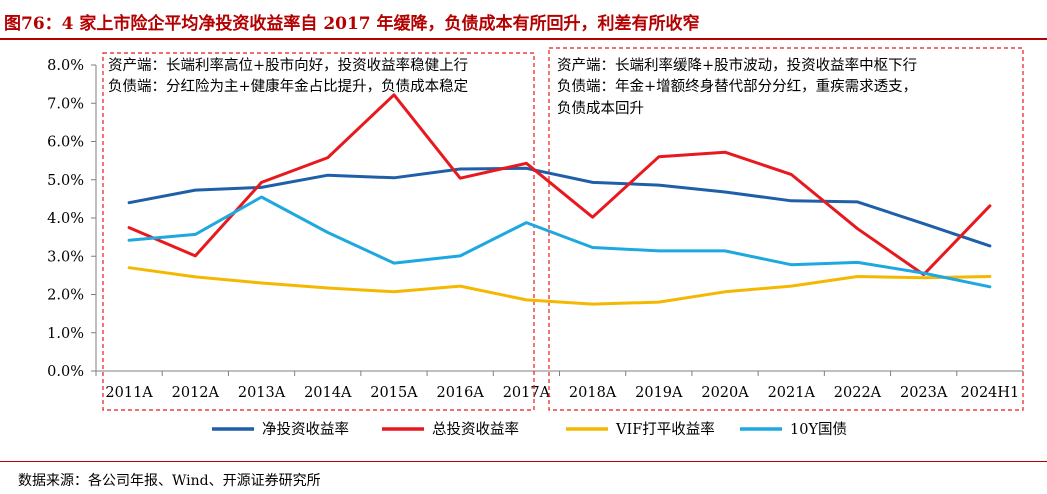 Image resolution: width=1047 pixels, height=494 pixels. Describe the element at coordinates (65, 257) in the screenshot. I see `y-tick-label: 3.0%` at that location.